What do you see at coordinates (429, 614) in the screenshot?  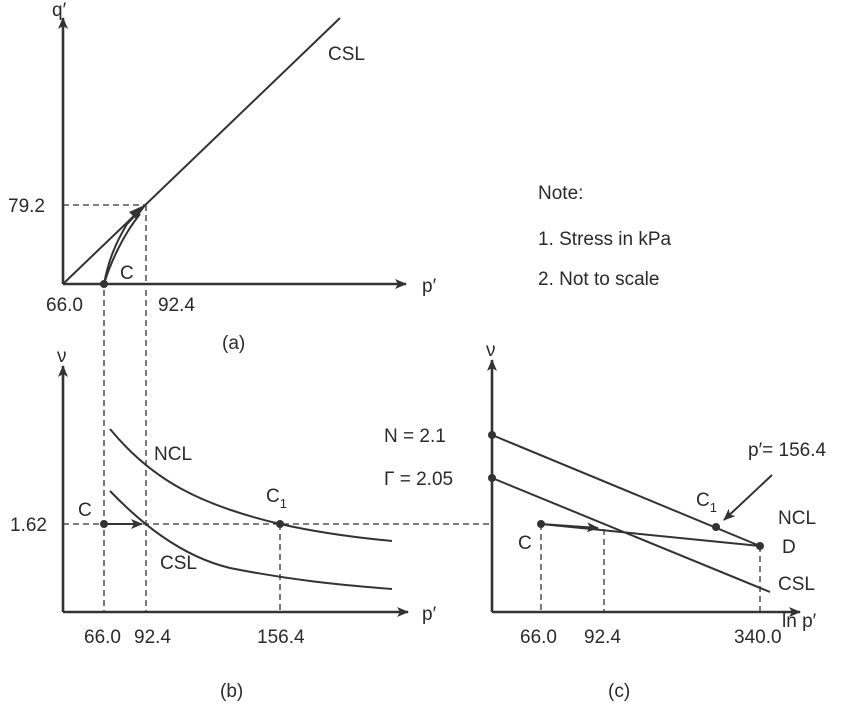 I see `panel-b-x-axis-label: p′` at bounding box center [429, 614].